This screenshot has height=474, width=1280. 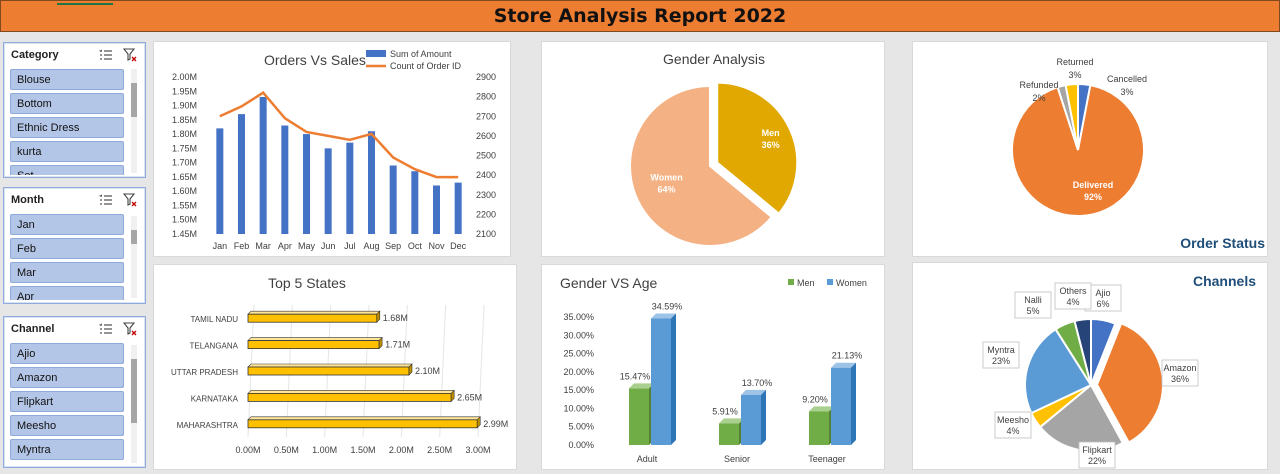 I want to click on gender-analysis-chart: Gender Analysis Men 36% Women 64%, so click(x=714, y=149).